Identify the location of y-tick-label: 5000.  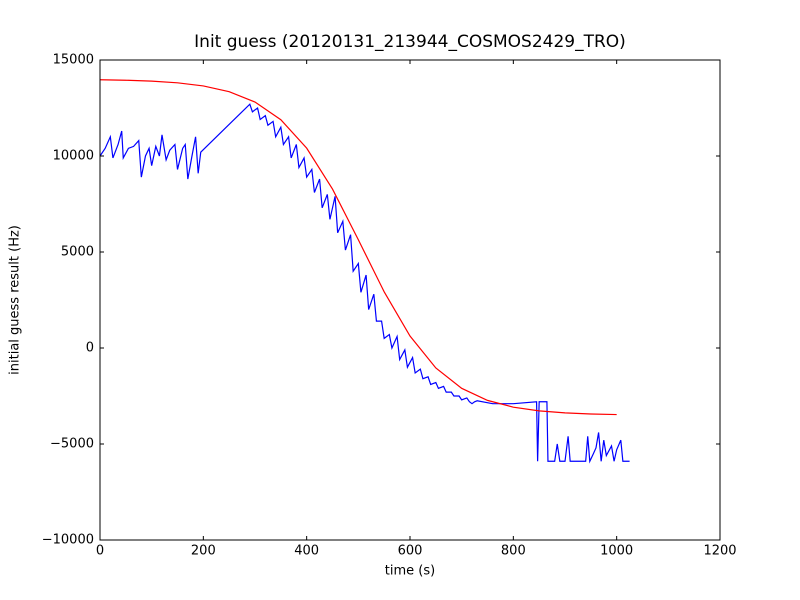
(77, 252).